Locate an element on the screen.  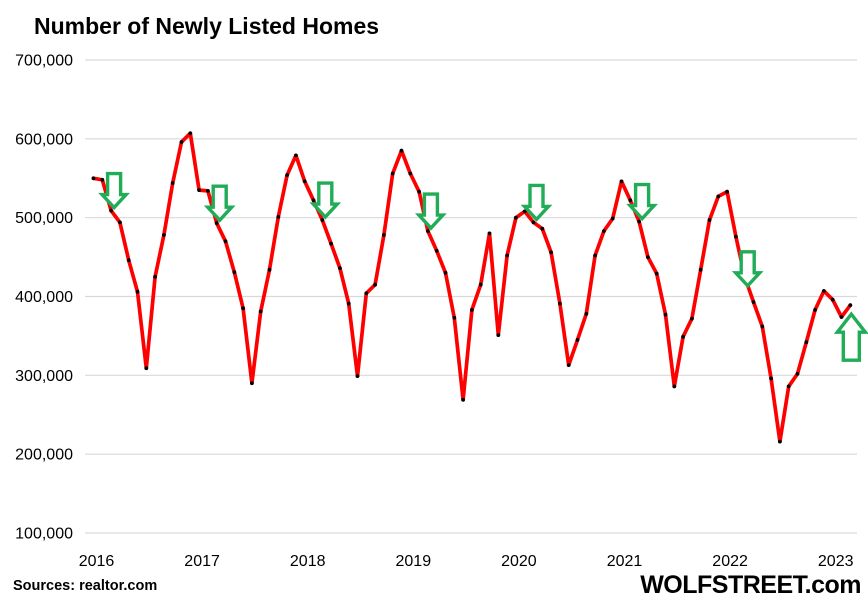
x-axis-labels: 2016 2017 2018 2019 2020 2021 2022 2023 is located at coordinates (466, 561).